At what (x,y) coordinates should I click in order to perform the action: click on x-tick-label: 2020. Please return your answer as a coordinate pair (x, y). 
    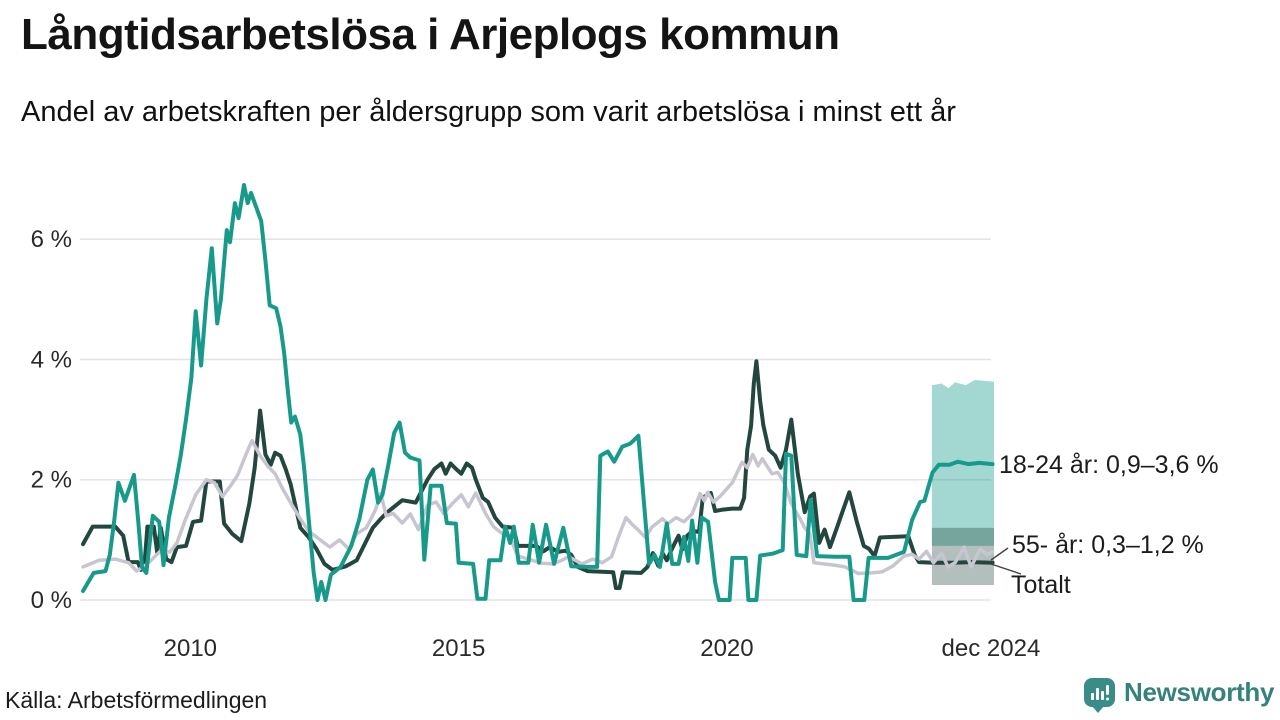
    Looking at the image, I should click on (726, 648).